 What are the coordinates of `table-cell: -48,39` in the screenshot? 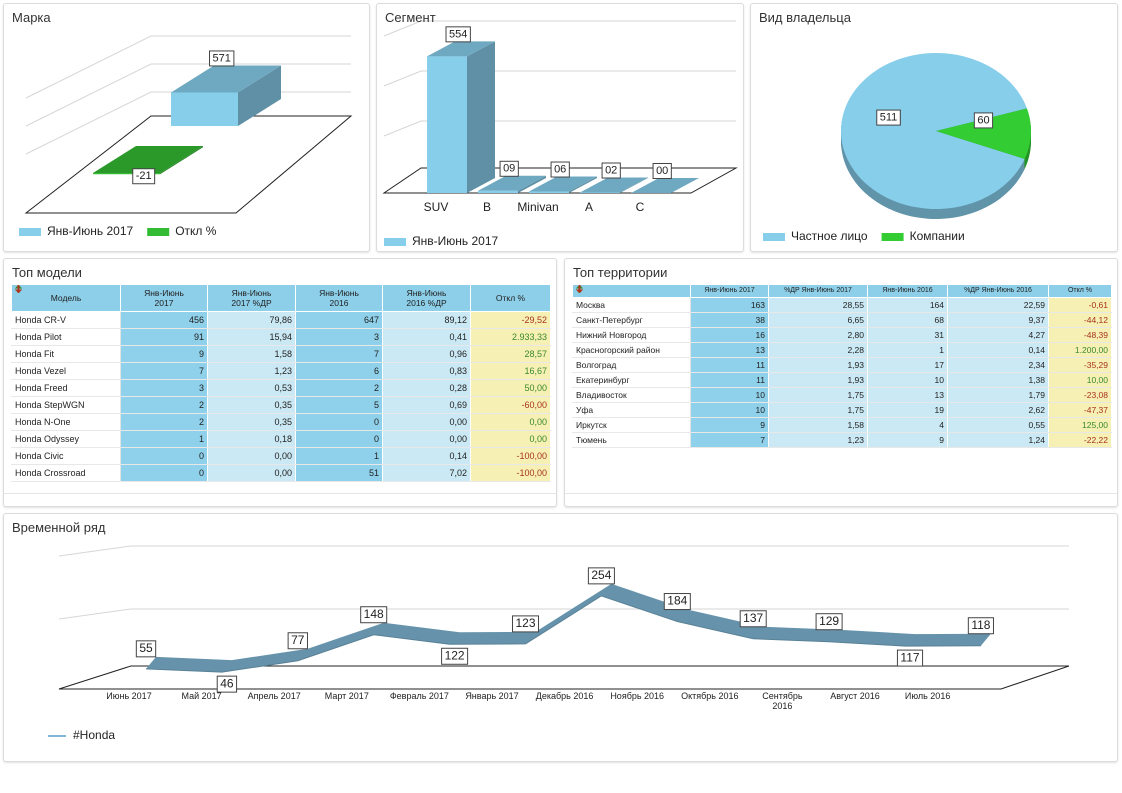 It's located at (843, 313).